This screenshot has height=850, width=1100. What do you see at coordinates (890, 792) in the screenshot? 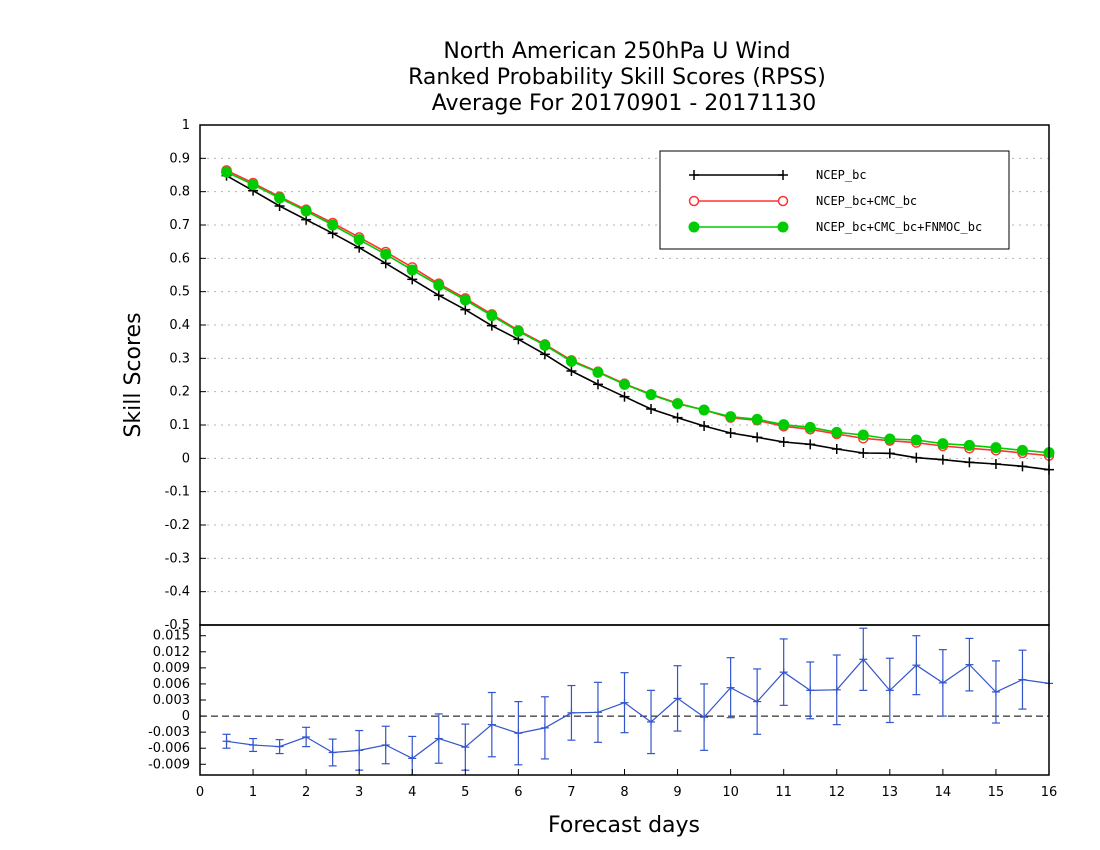
I see `x-tick-label: 13` at bounding box center [890, 792].